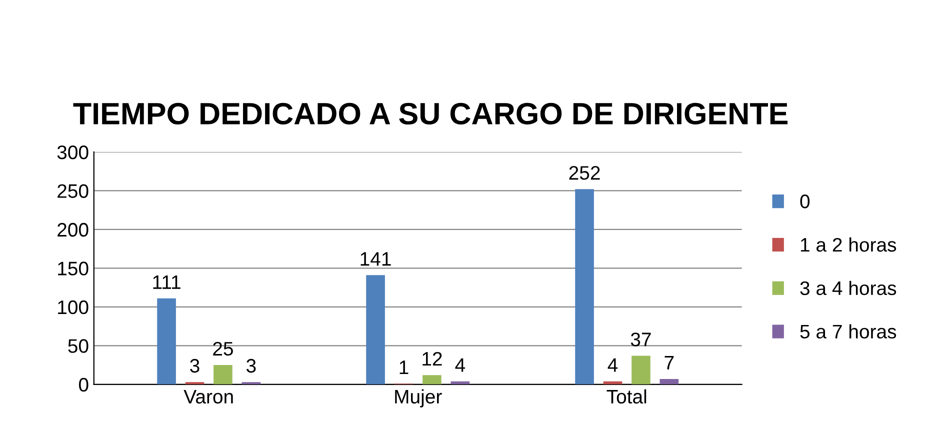  What do you see at coordinates (73, 269) in the screenshot?
I see `y-tick-label: 150` at bounding box center [73, 269].